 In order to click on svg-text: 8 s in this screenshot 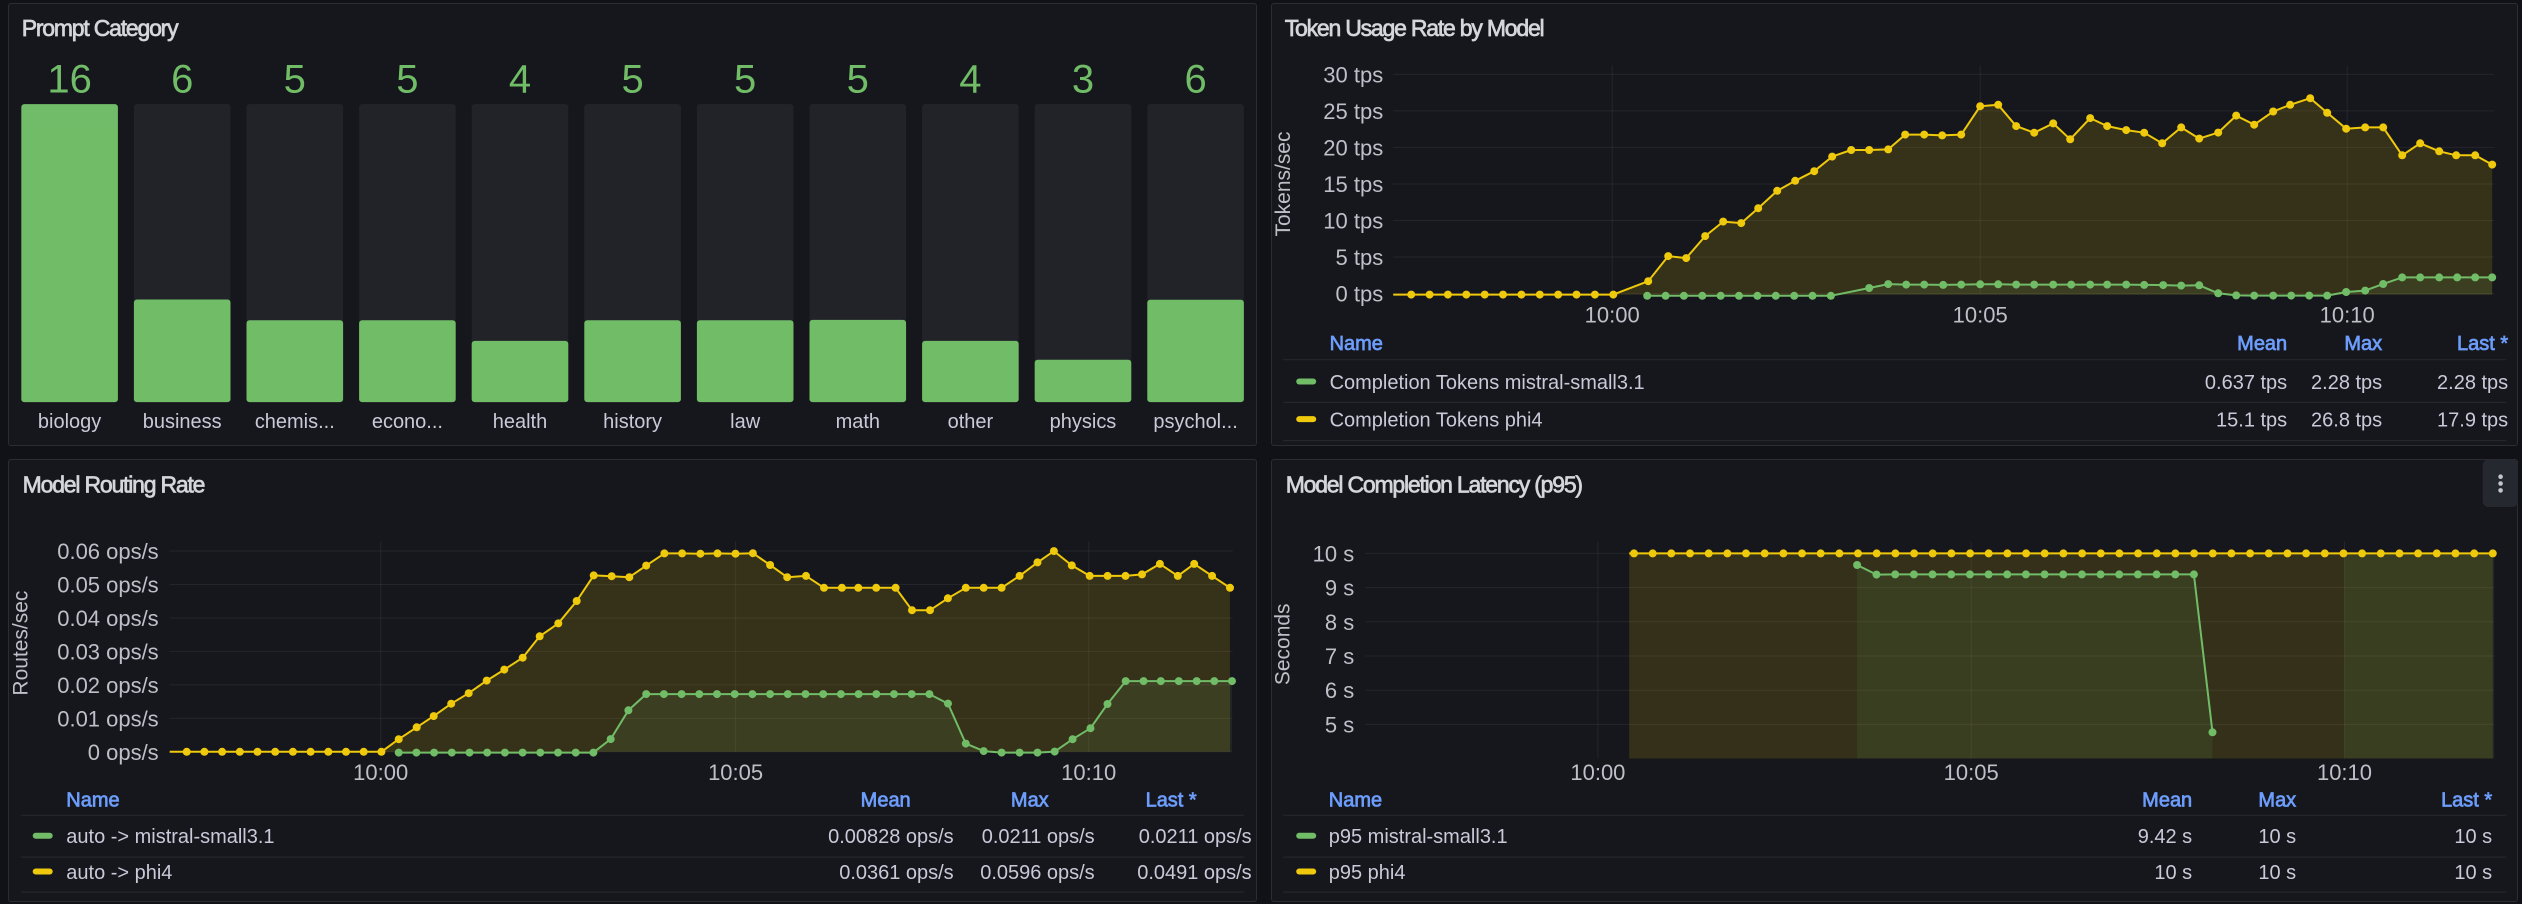, I will do `click(1339, 622)`.